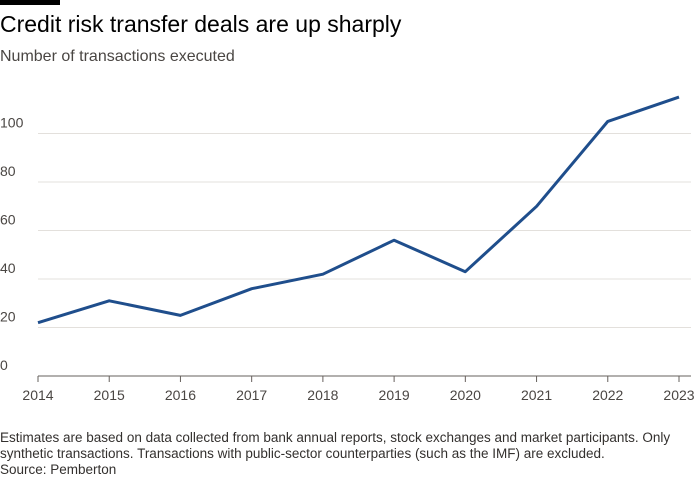 The height and width of the screenshot is (500, 700). What do you see at coordinates (322, 395) in the screenshot?
I see `x-tick-label-2018: 2018` at bounding box center [322, 395].